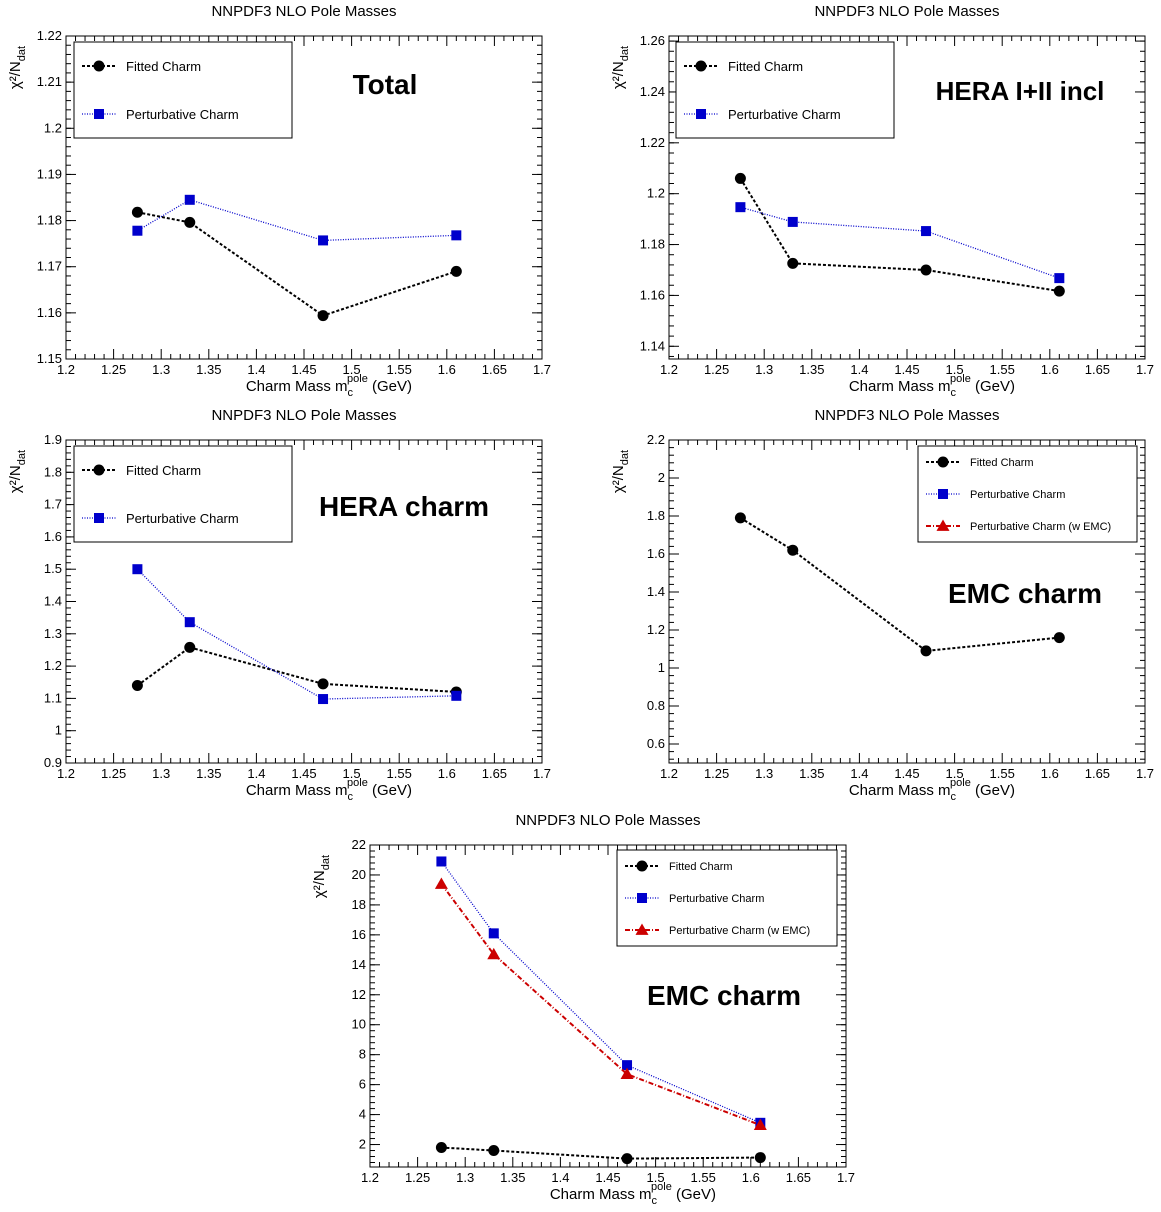 This screenshot has width=1161, height=1212. I want to click on x-tick-label: 1.3, so click(764, 369).